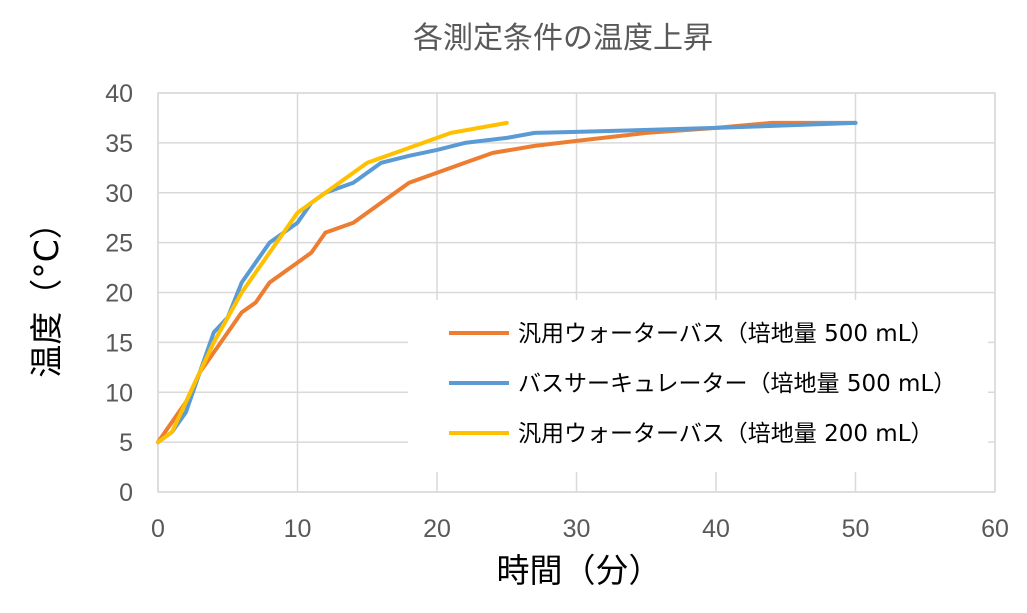 Image resolution: width=1027 pixels, height=613 pixels. Describe the element at coordinates (119, 244) in the screenshot. I see `y-tick-label: 25` at that location.